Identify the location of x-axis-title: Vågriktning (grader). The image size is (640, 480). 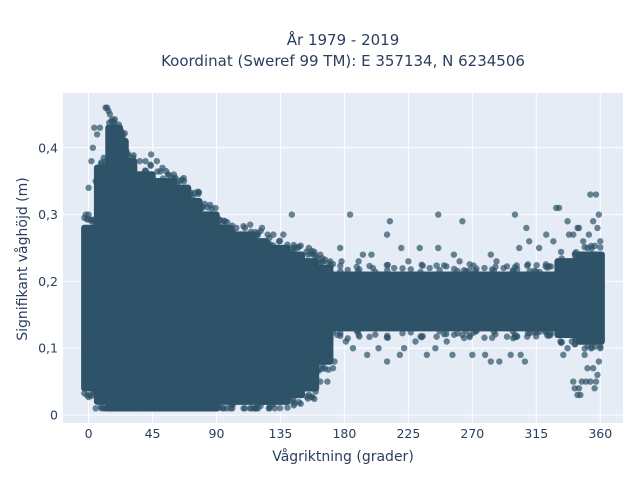
(343, 456).